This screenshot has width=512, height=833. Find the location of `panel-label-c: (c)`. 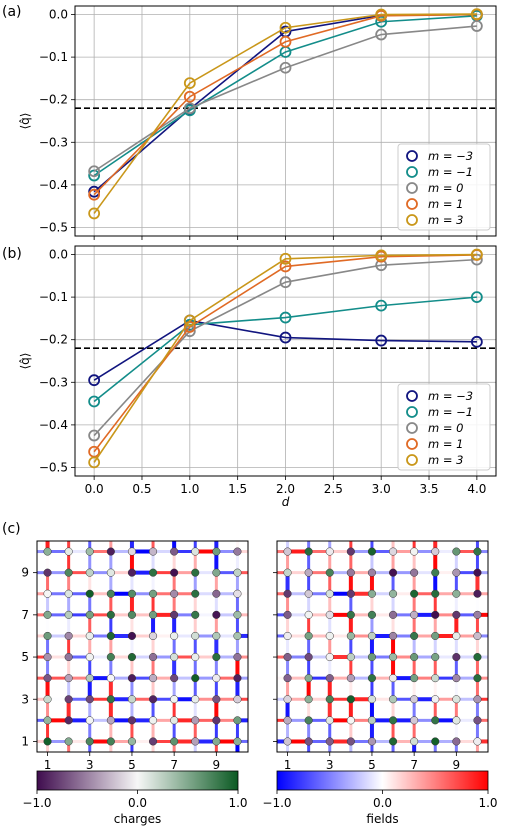

panel-label-c: (c) is located at coordinates (11, 529).